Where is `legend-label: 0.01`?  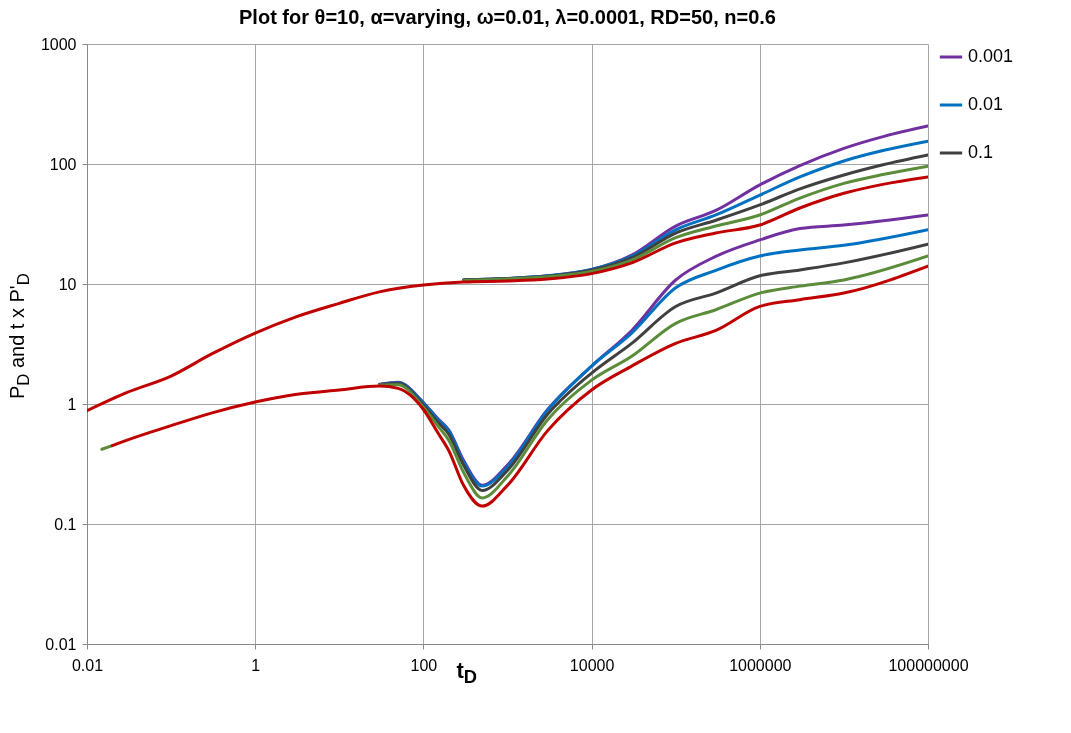
legend-label: 0.01 is located at coordinates (986, 104).